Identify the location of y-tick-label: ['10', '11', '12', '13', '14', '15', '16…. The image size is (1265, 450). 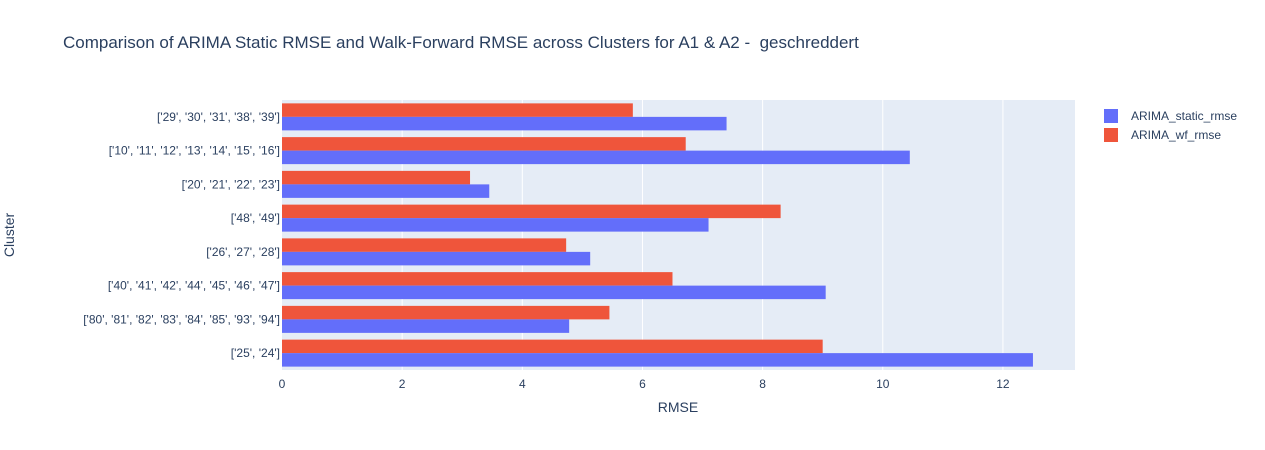
(194, 151).